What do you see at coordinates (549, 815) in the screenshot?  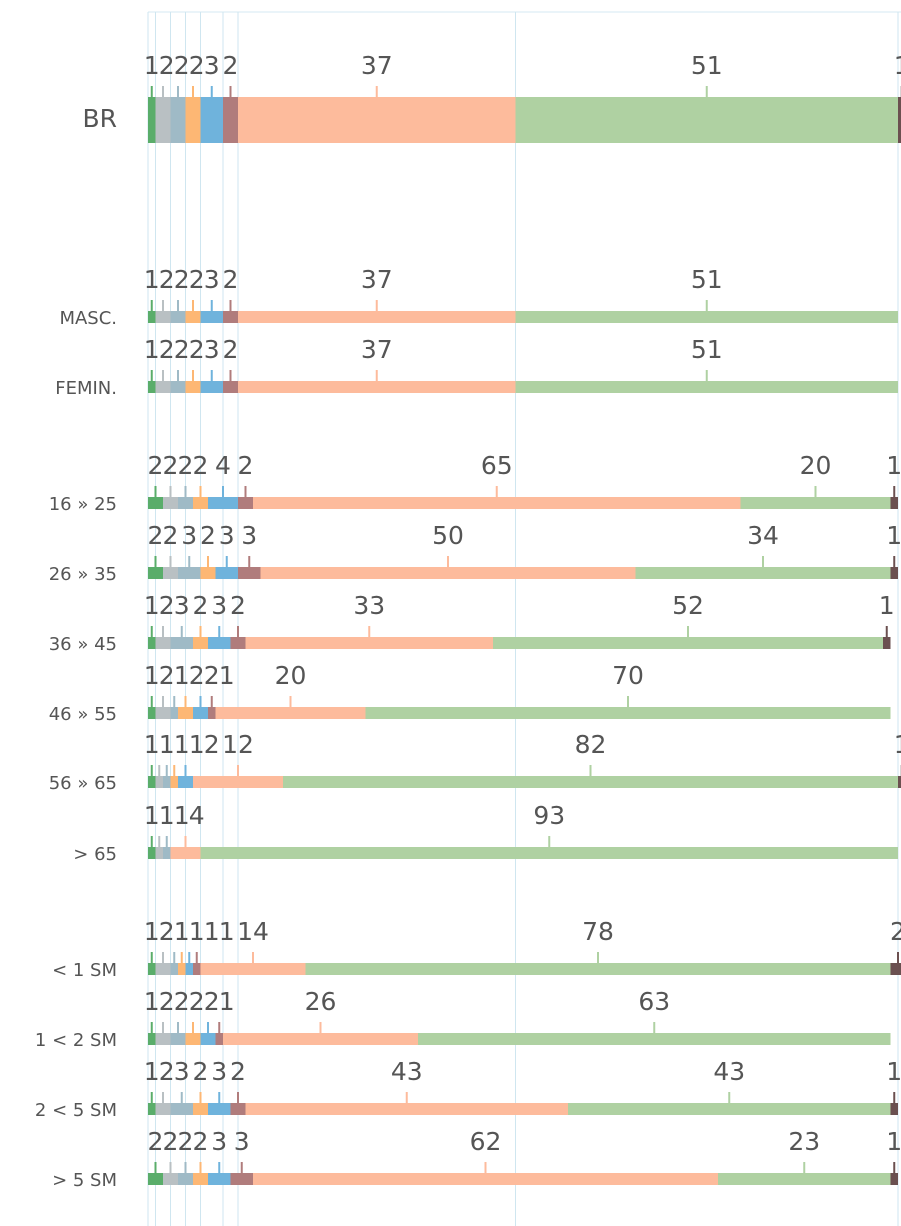 I see `value-label: 93` at bounding box center [549, 815].